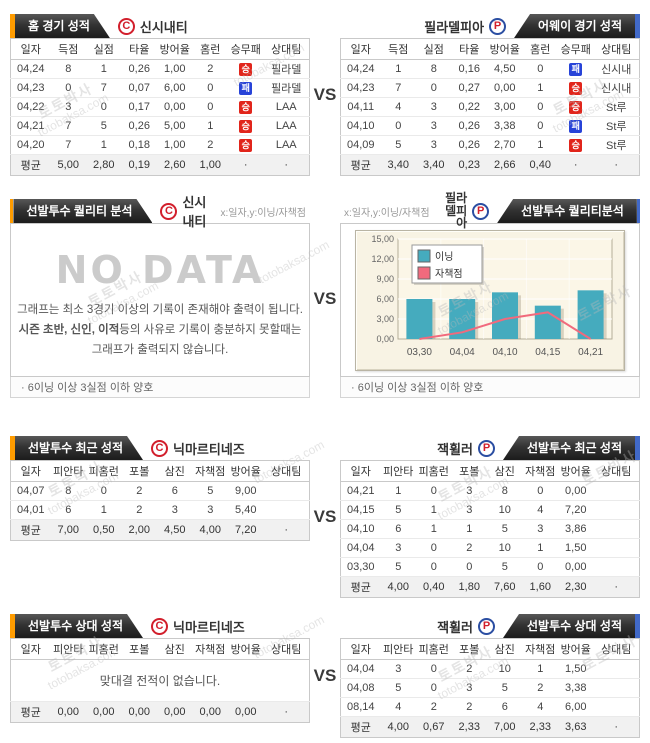 This screenshot has height=743, width=650. I want to click on panel-header: 잭휠러 P 선발투수 상대 성적, so click(490, 626).